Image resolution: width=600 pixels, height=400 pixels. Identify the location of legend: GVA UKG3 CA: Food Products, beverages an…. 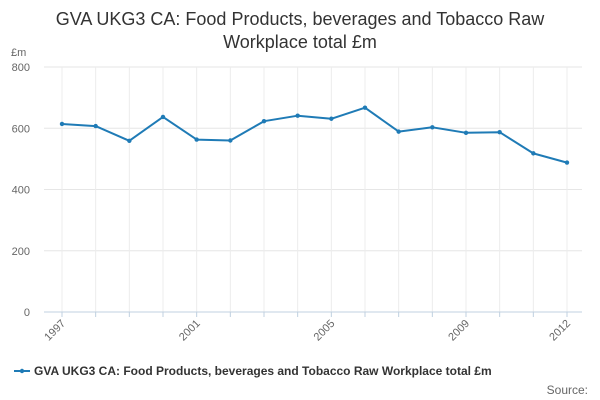
(253, 371).